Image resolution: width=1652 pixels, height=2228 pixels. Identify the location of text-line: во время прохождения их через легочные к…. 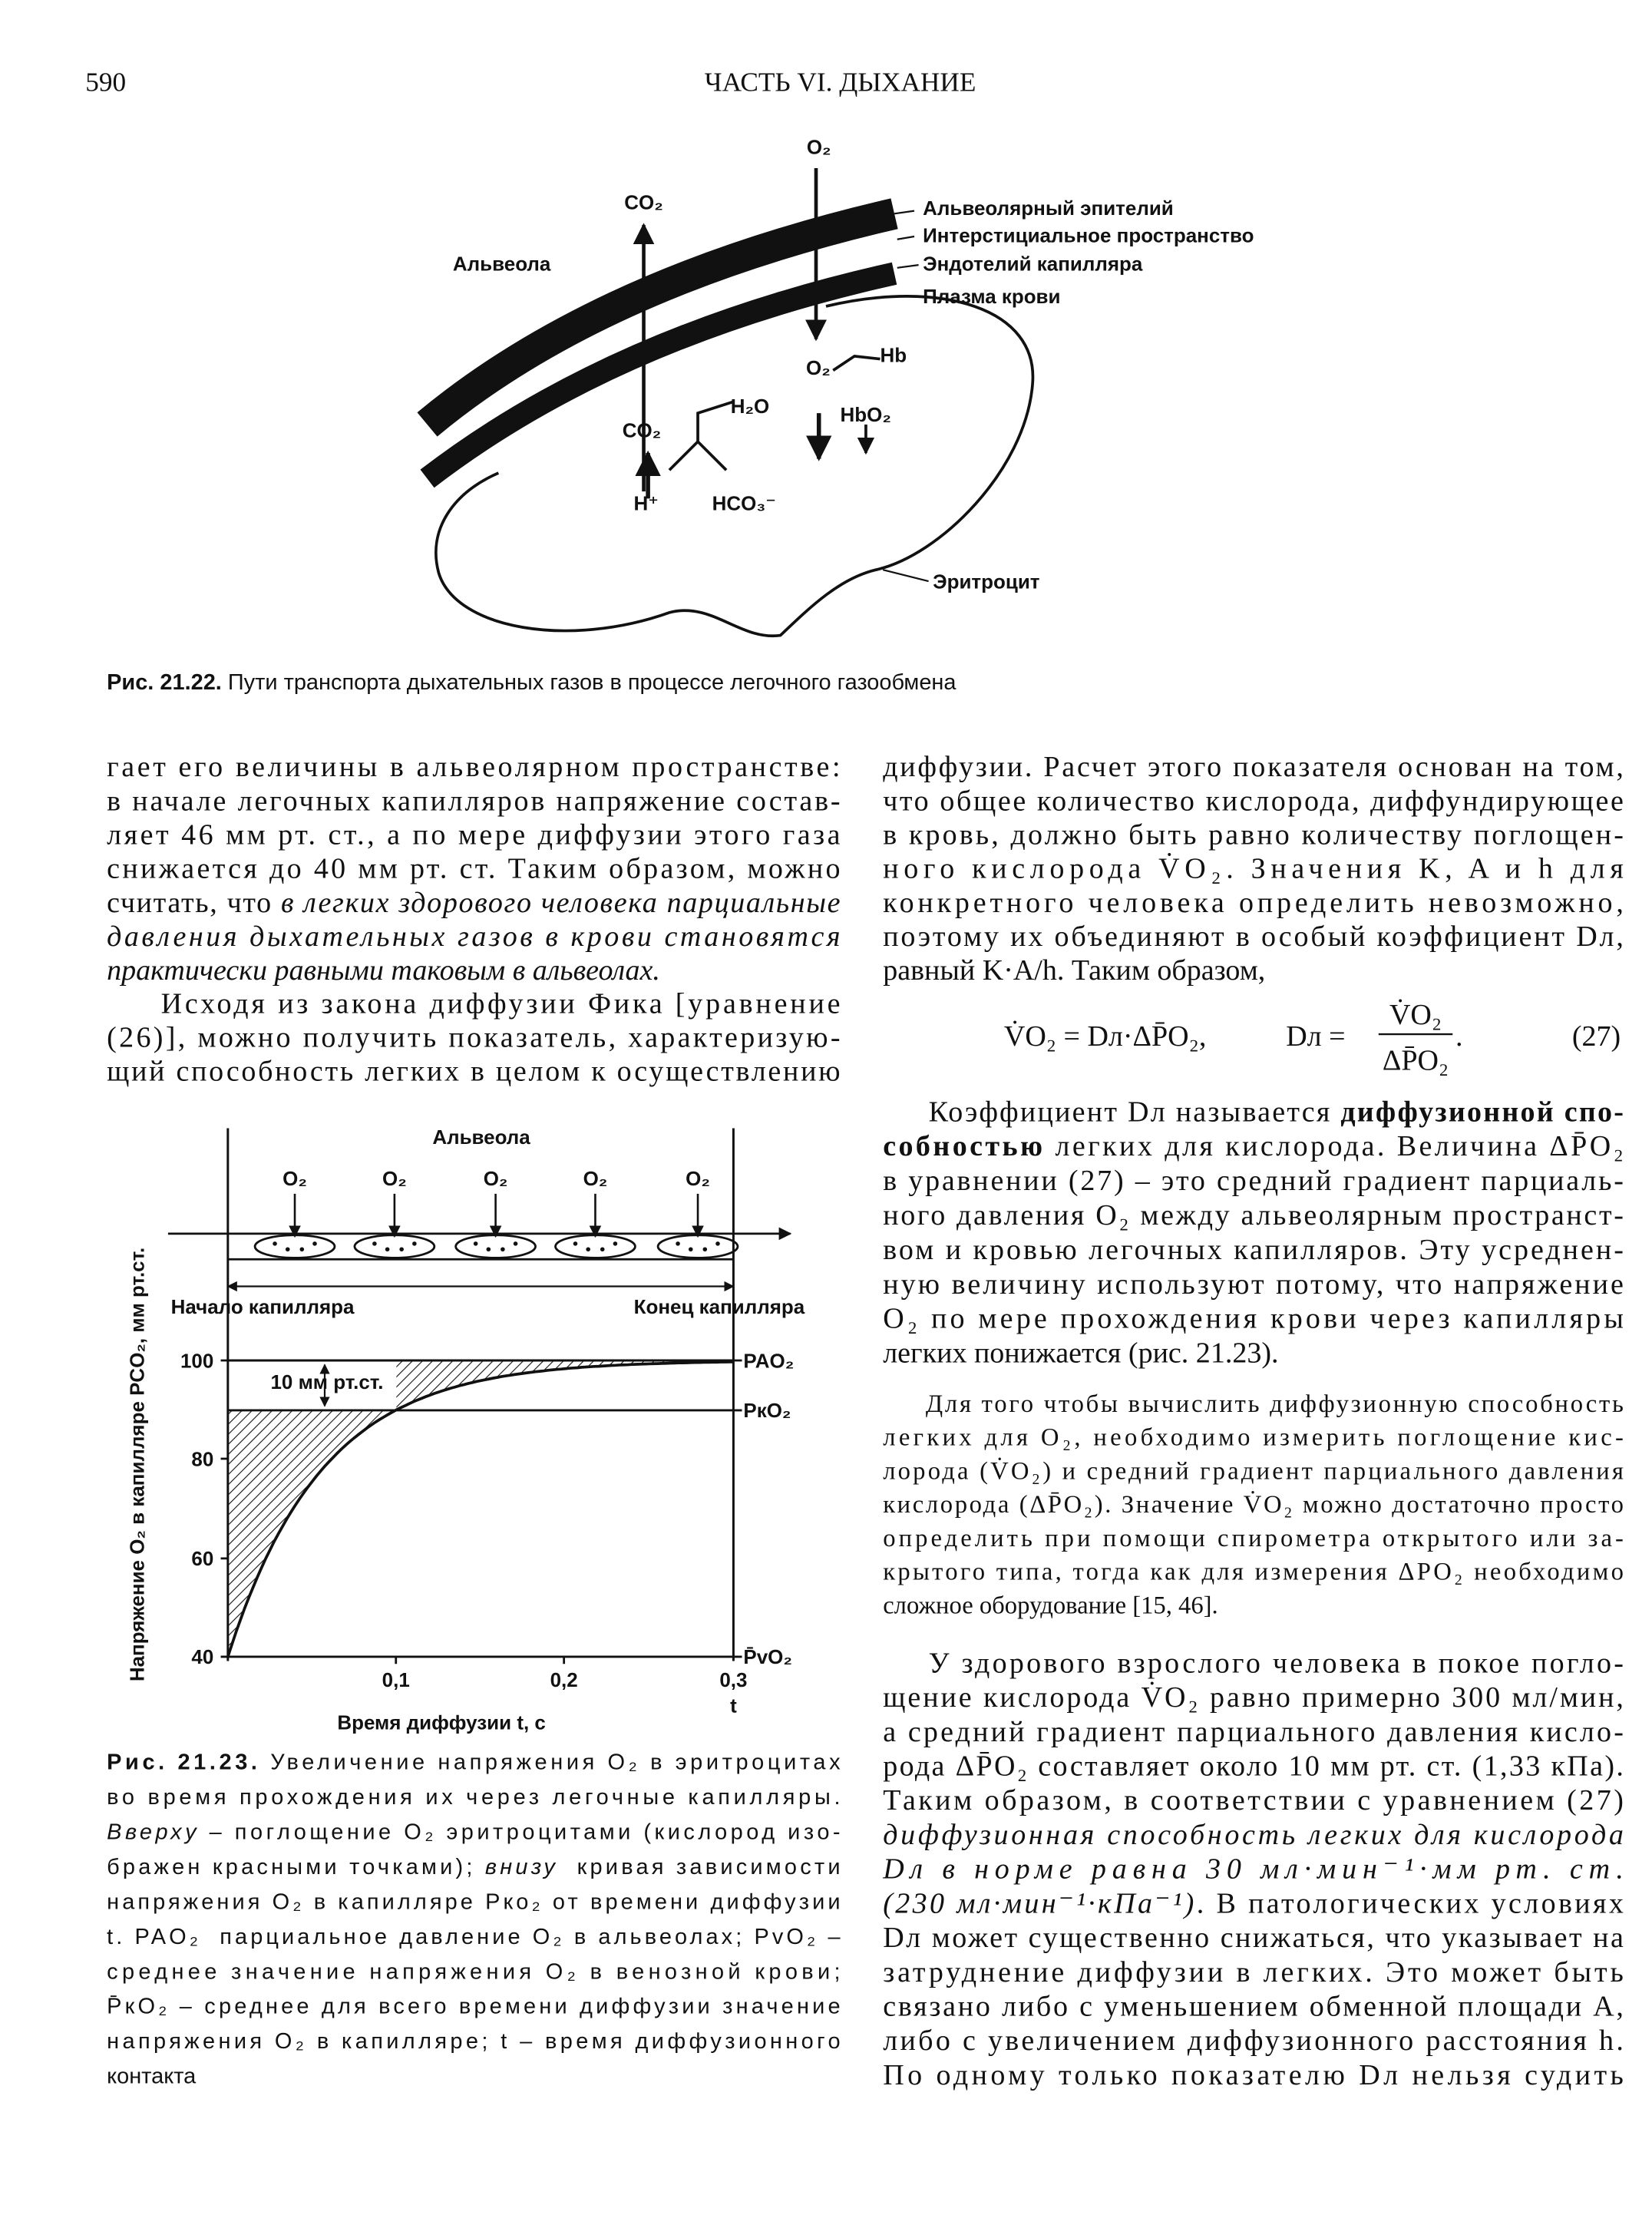
(473, 1797).